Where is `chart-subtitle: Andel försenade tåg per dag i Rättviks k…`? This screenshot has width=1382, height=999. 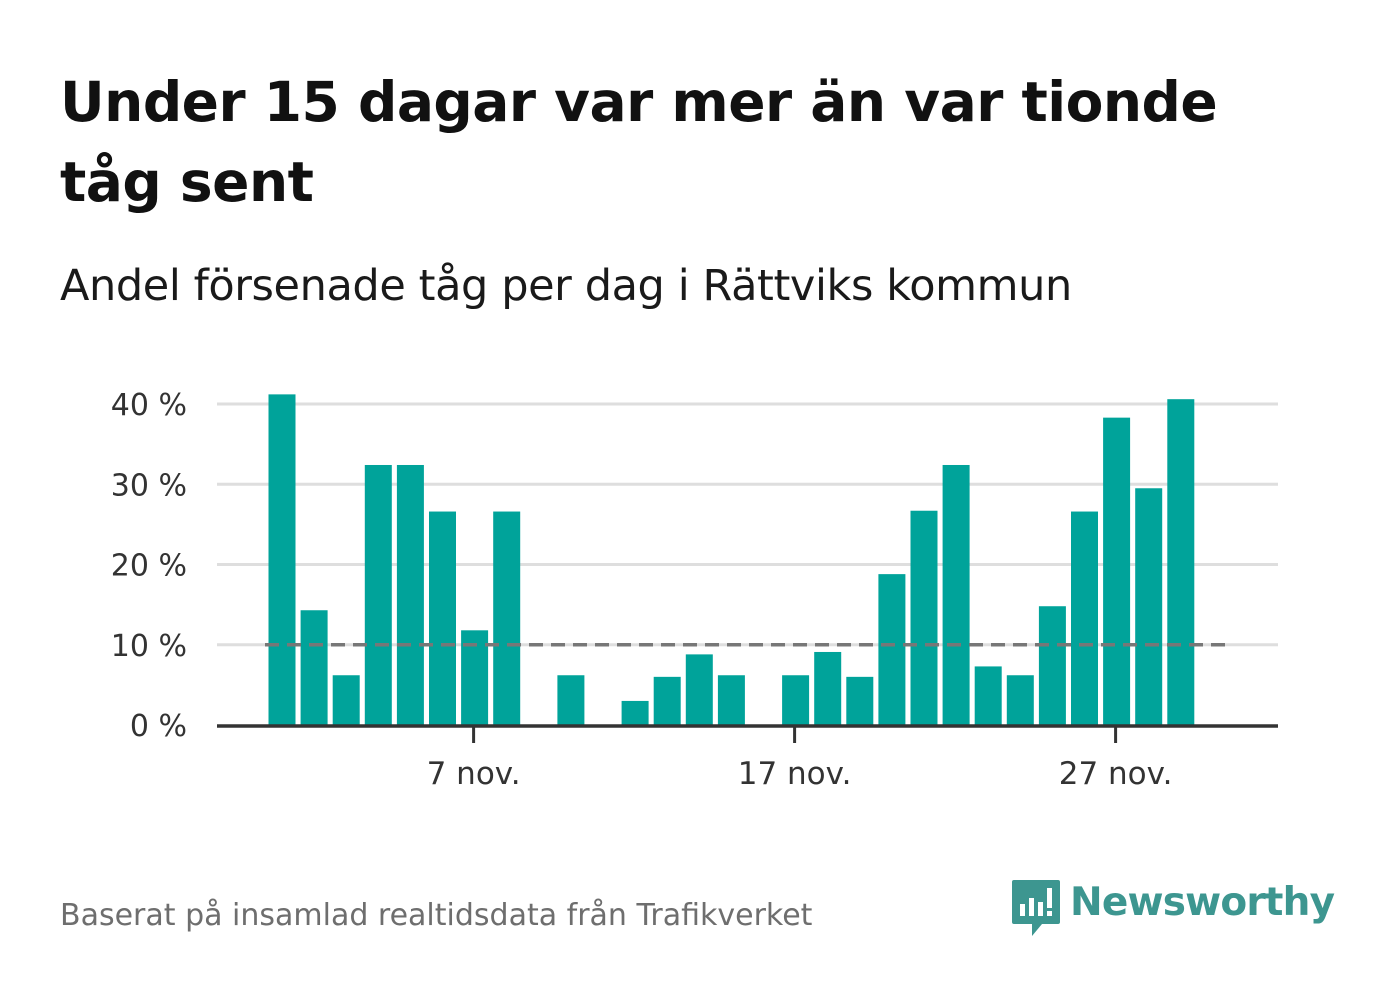 chart-subtitle: Andel försenade tåg per dag i Rättviks k… is located at coordinates (566, 286).